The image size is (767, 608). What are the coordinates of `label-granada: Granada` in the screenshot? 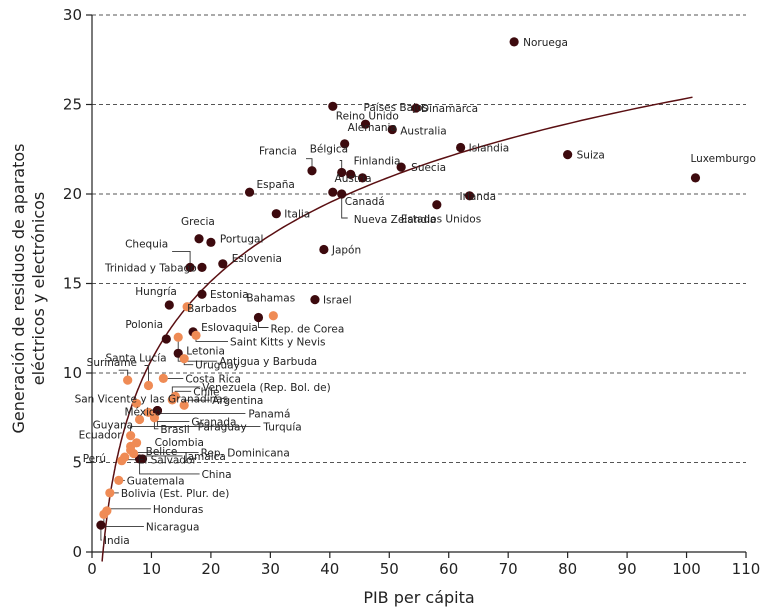 It's located at (213, 423).